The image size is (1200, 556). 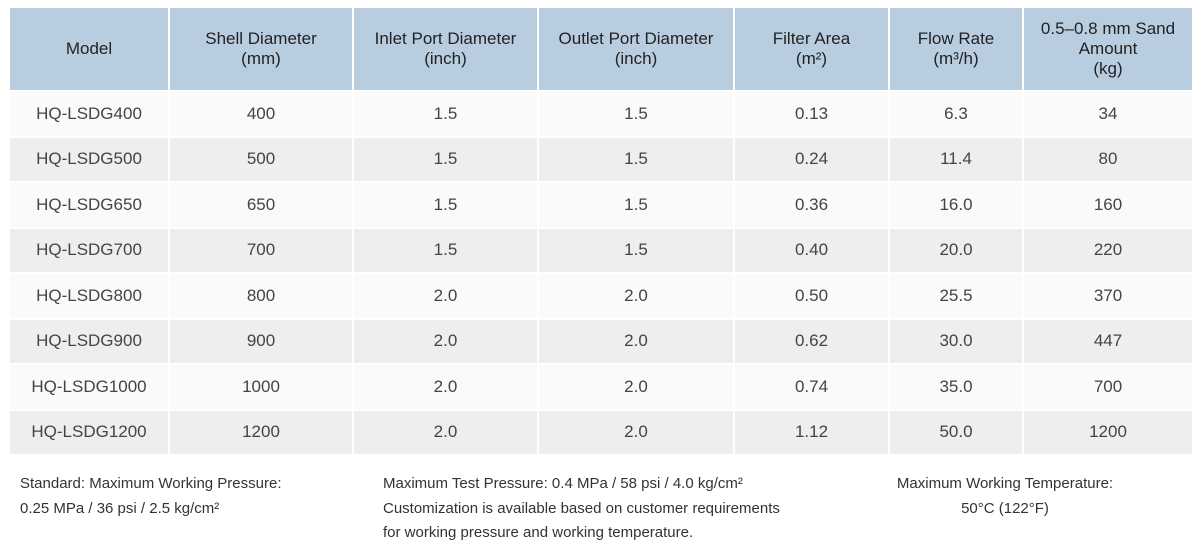 What do you see at coordinates (1108, 205) in the screenshot?
I see `table-cell: 160` at bounding box center [1108, 205].